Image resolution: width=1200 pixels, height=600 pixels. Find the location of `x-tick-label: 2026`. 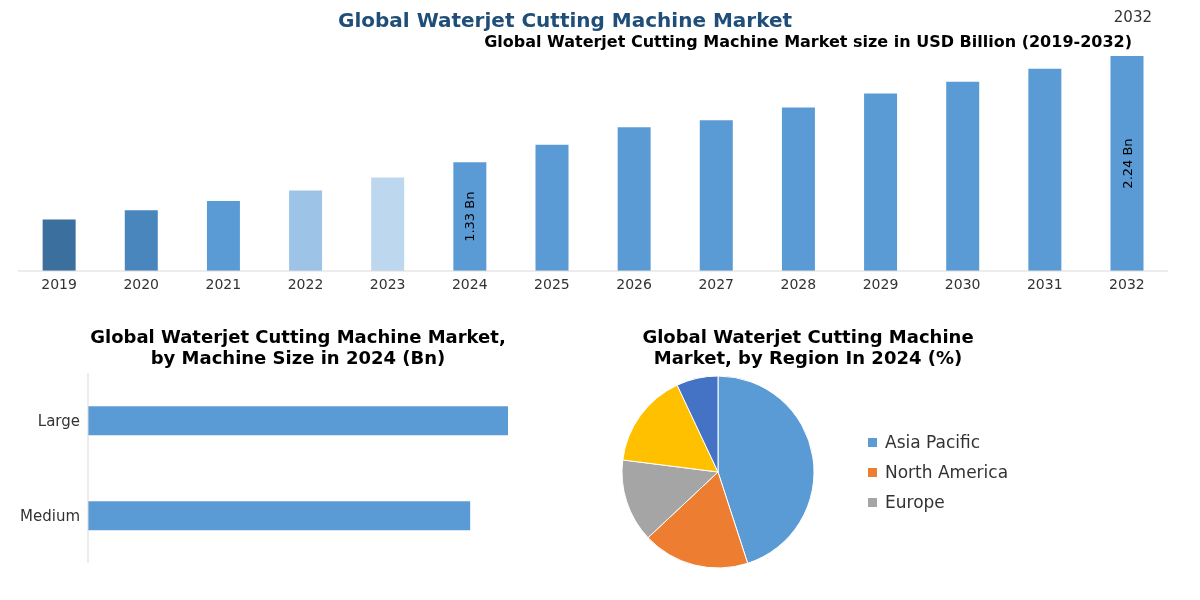

x-tick-label: 2026 is located at coordinates (634, 283).